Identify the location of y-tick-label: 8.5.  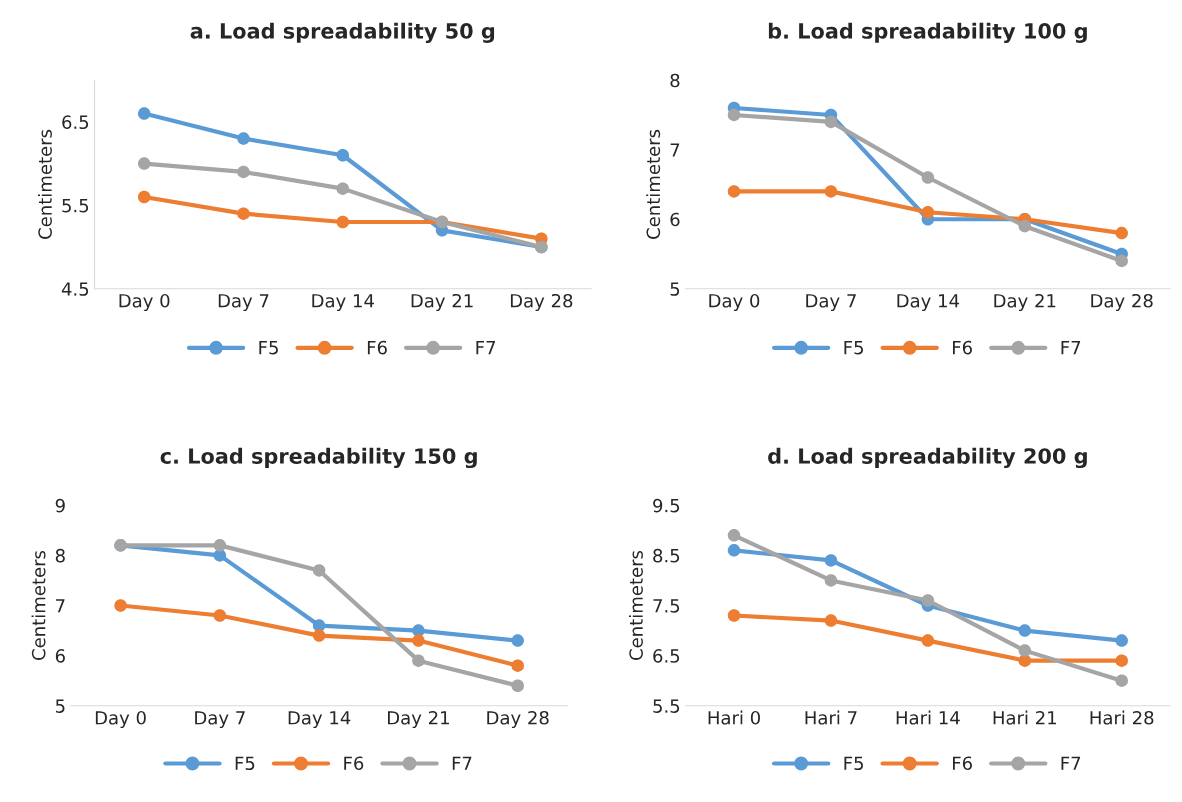
(666, 555).